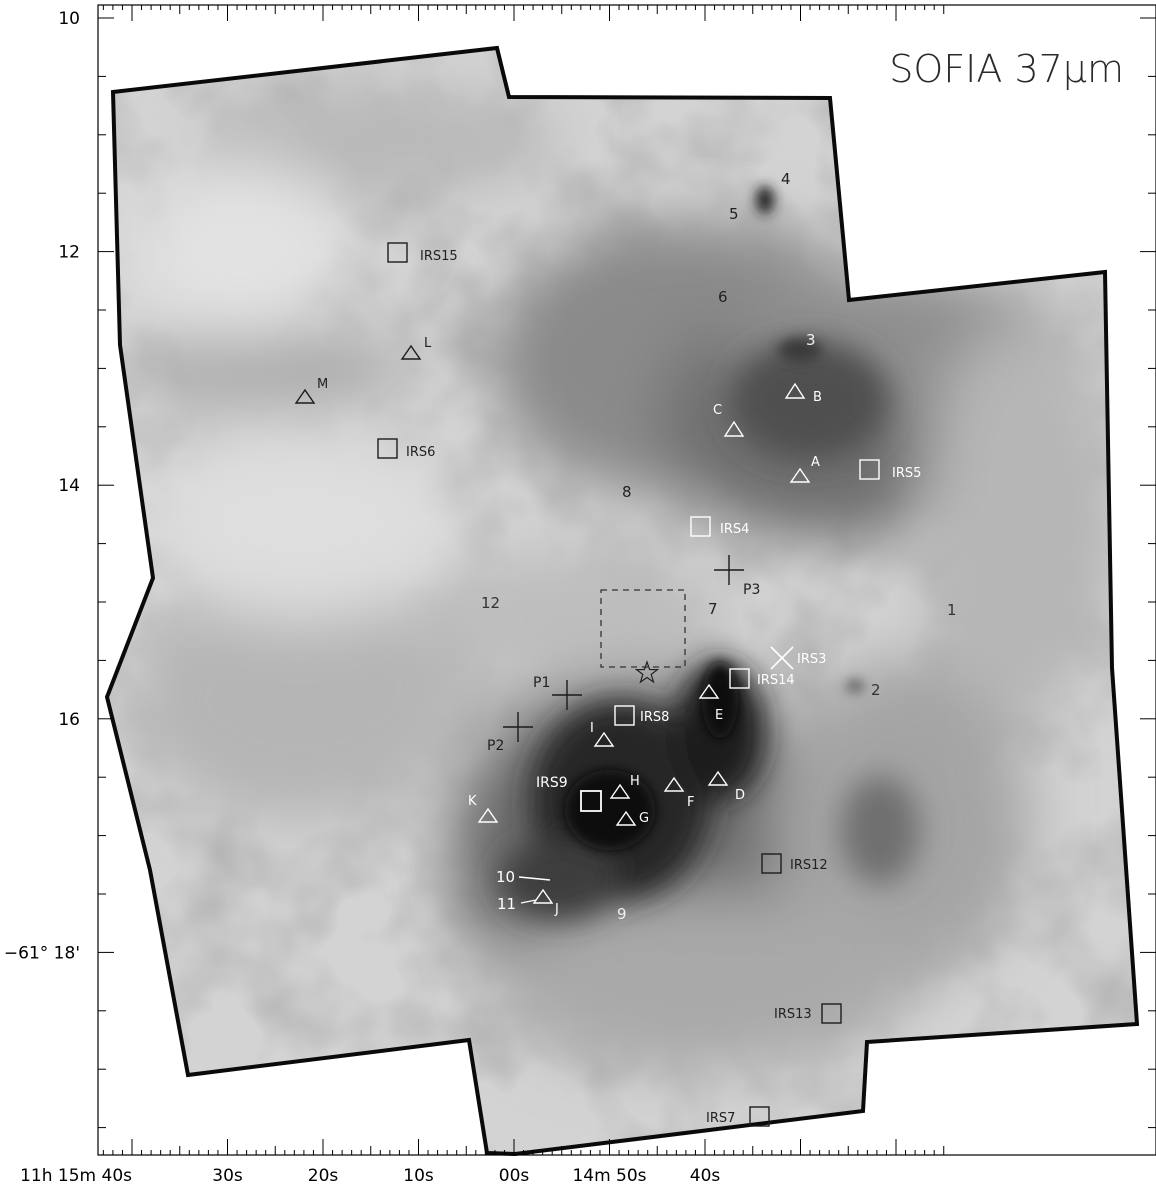  Describe the element at coordinates (952, 610) in the screenshot. I see `source-1-label: 1` at that location.